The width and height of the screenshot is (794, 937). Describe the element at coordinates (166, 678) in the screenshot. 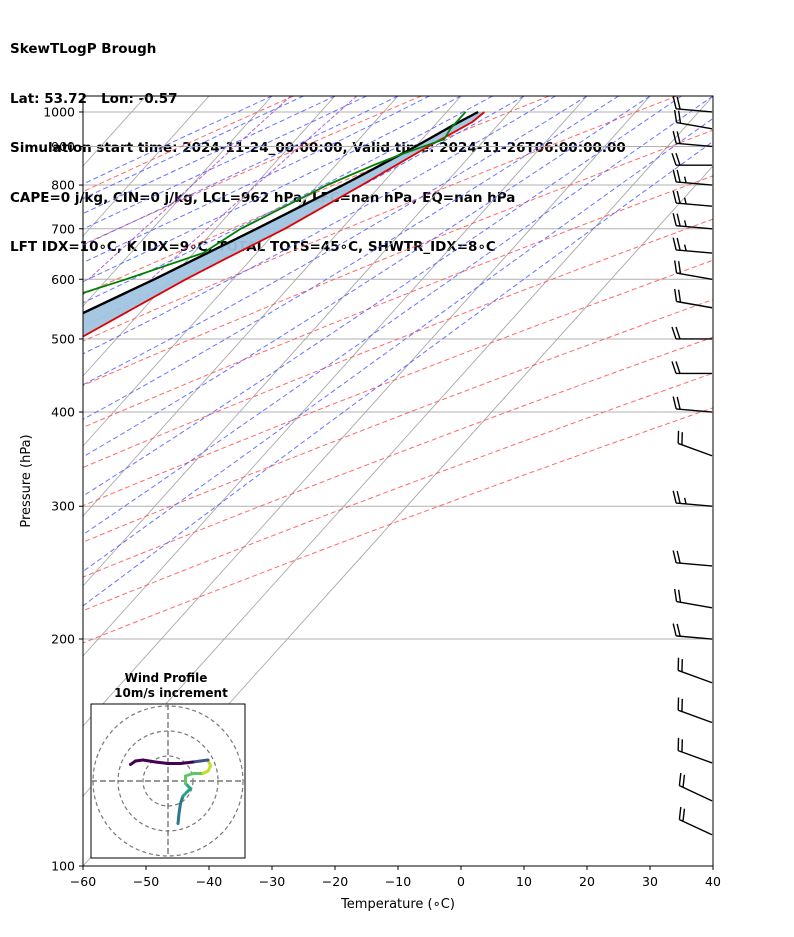

I see `inset-title: Wind Profile` at that location.